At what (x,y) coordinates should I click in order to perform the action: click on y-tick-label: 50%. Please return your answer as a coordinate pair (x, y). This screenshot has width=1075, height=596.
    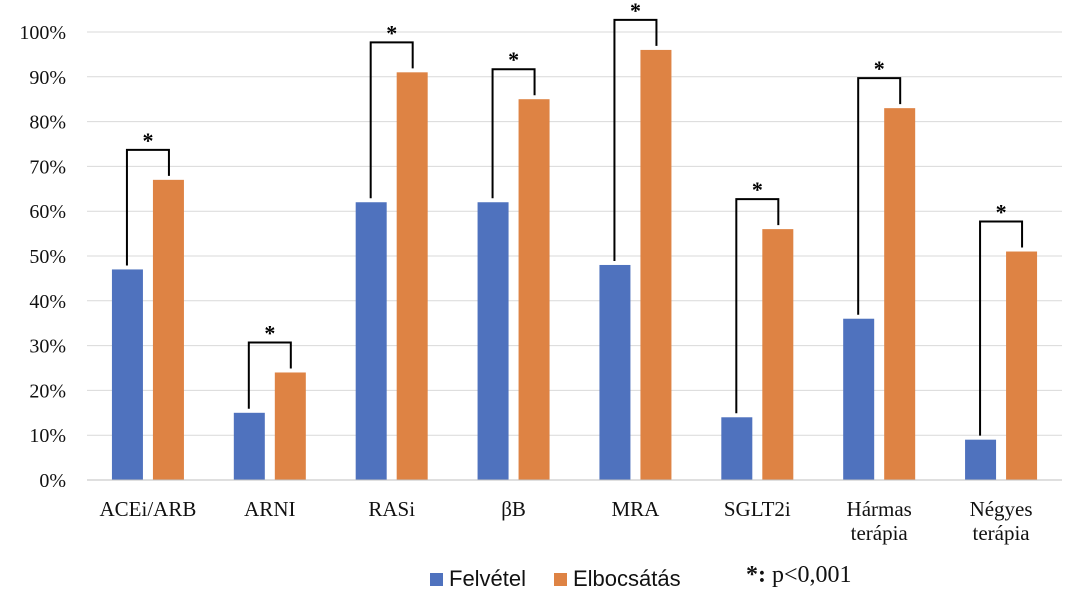
    Looking at the image, I should click on (47, 257).